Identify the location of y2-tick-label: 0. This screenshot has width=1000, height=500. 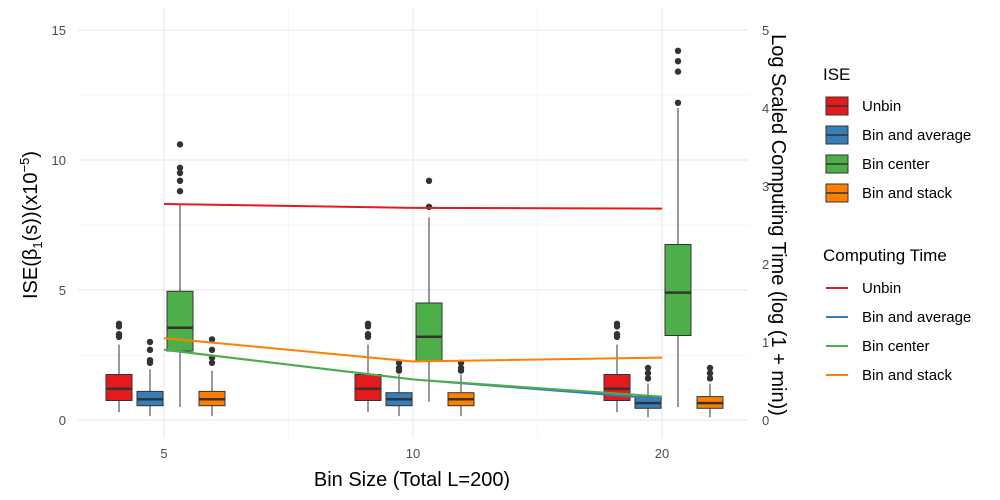
(765, 420).